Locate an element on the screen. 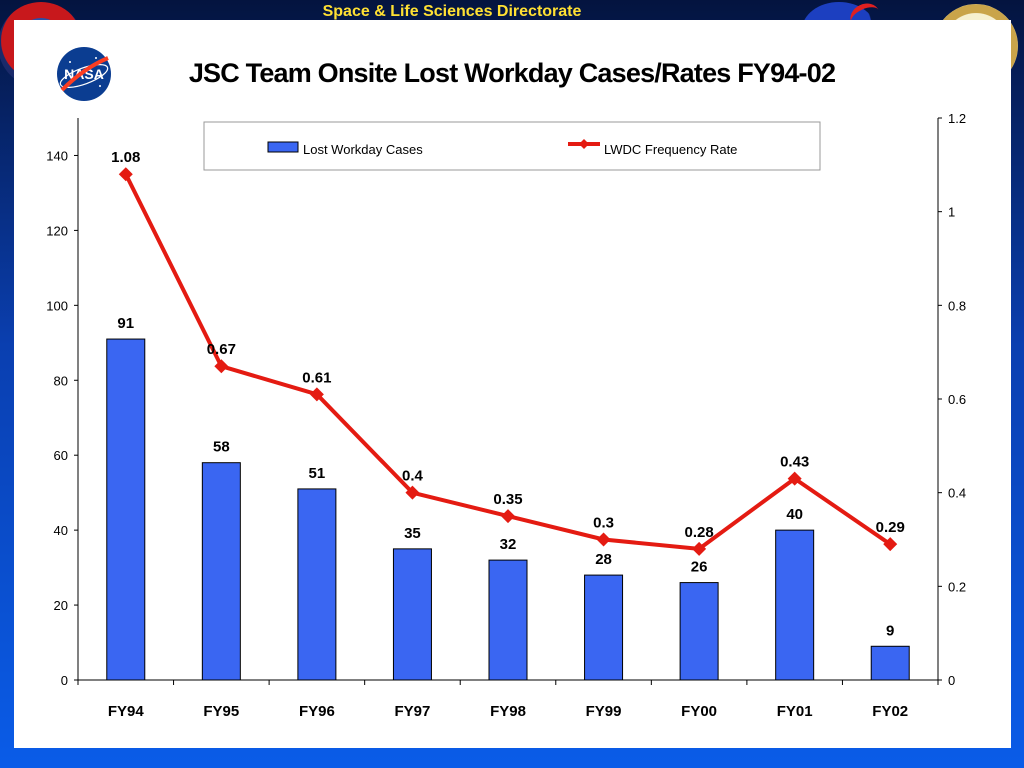 The image size is (1024, 768). right-axis-tick-label: 1 is located at coordinates (951, 212).